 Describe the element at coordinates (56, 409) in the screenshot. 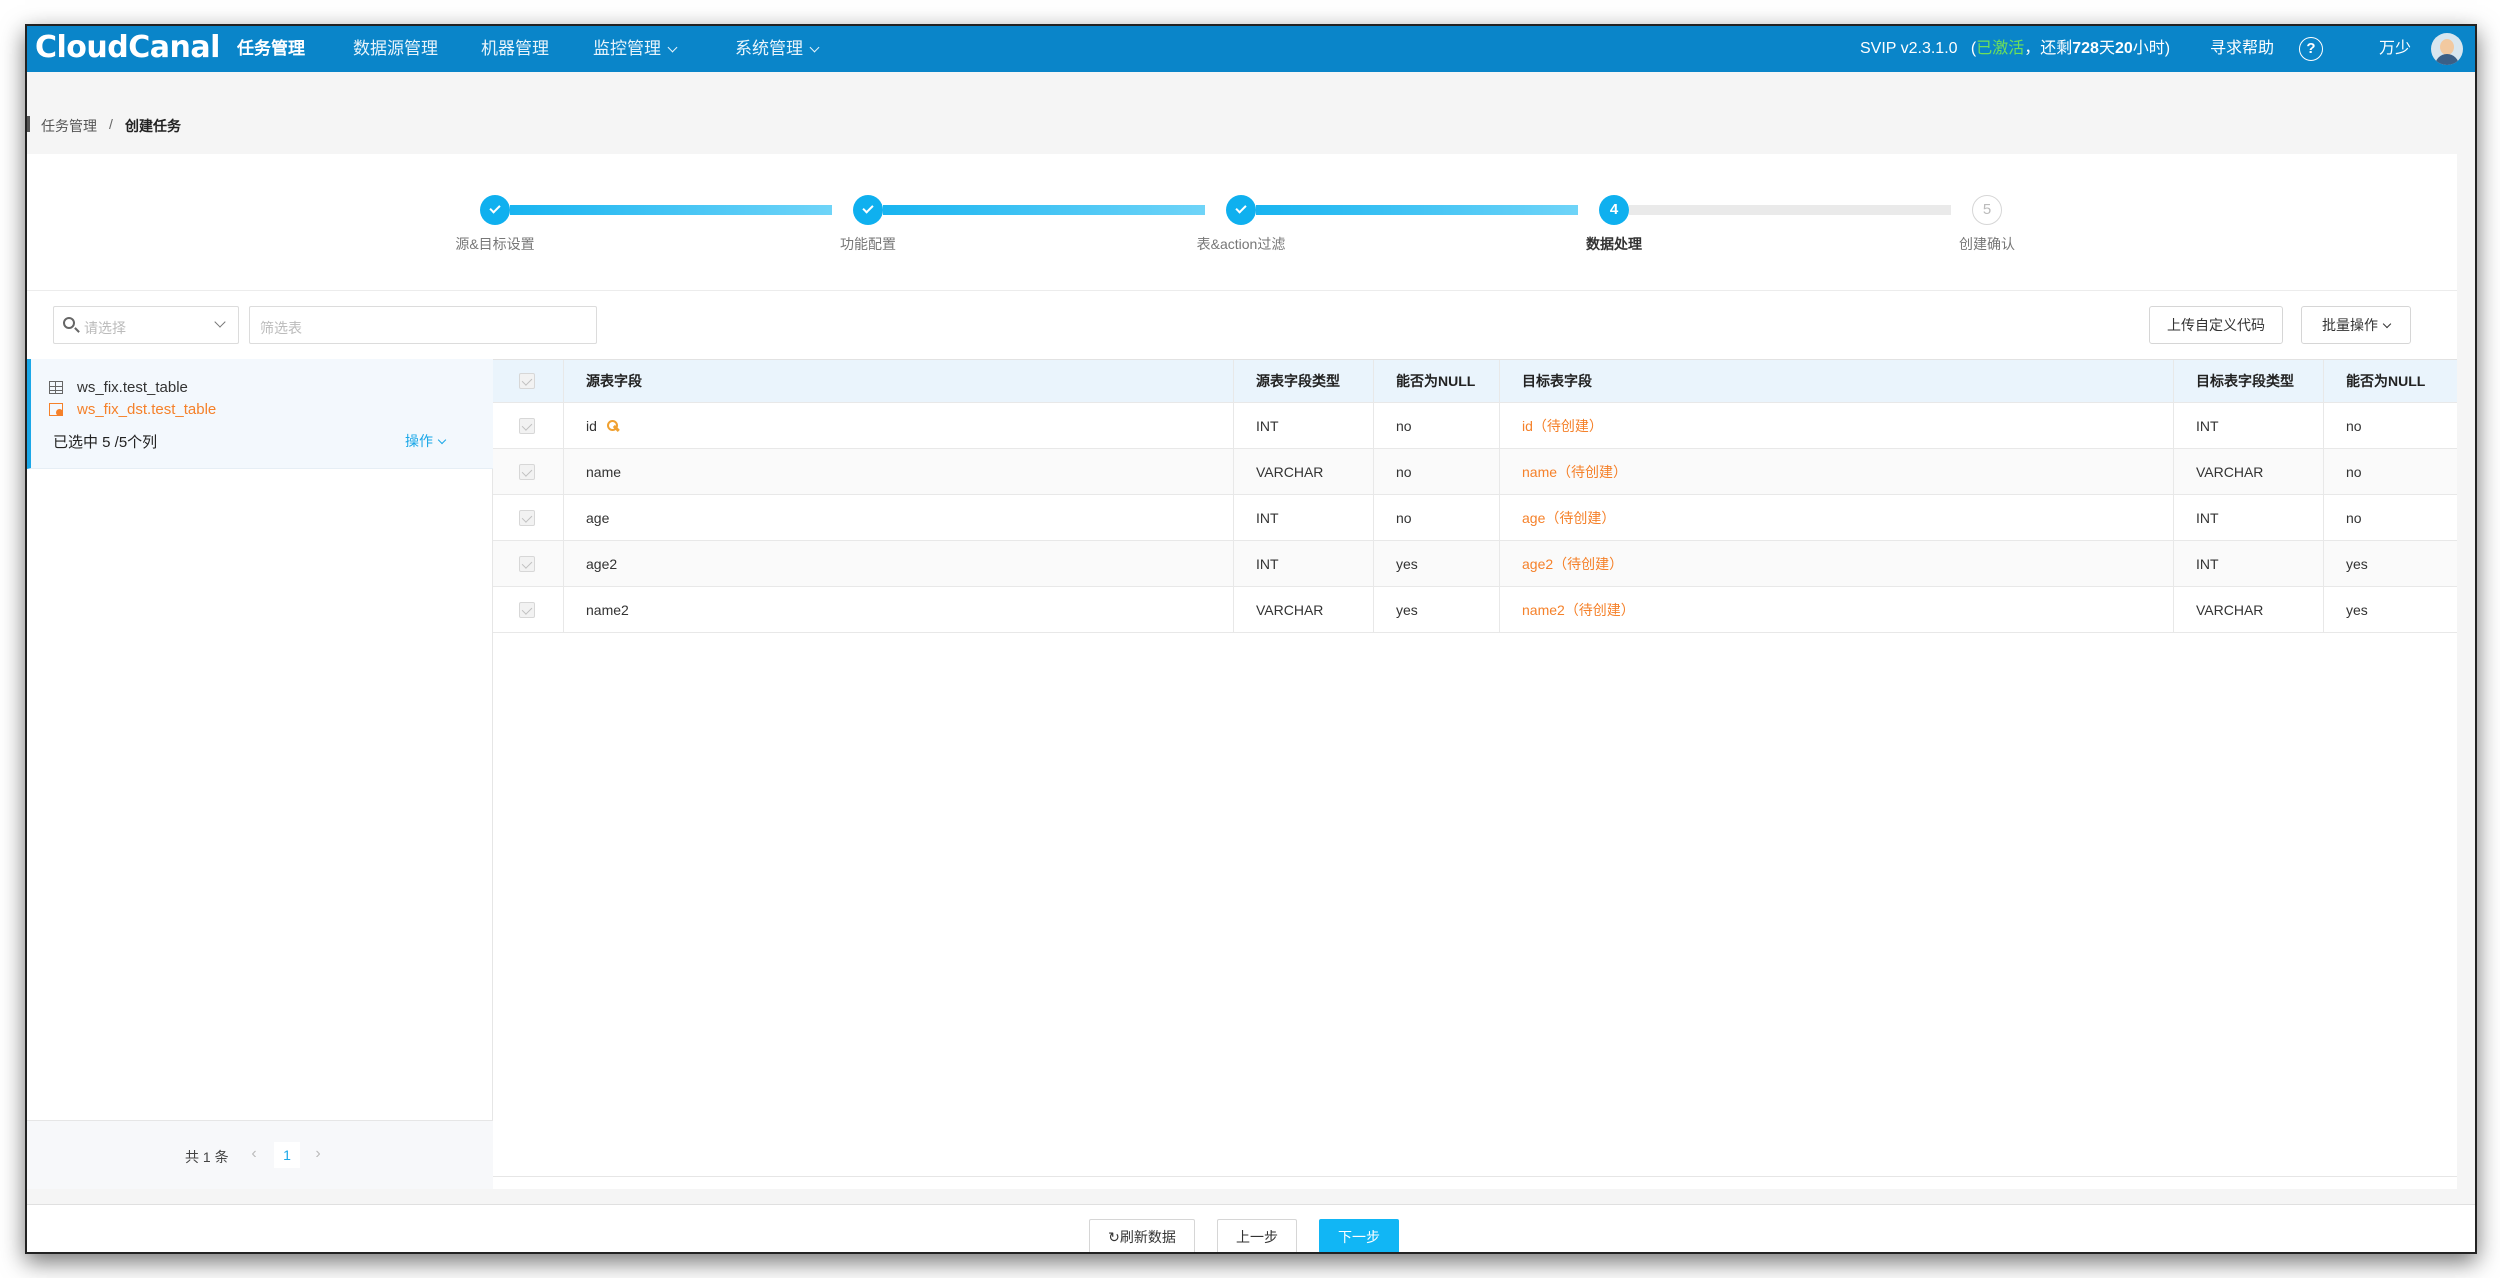

I see `target-table-icon` at that location.